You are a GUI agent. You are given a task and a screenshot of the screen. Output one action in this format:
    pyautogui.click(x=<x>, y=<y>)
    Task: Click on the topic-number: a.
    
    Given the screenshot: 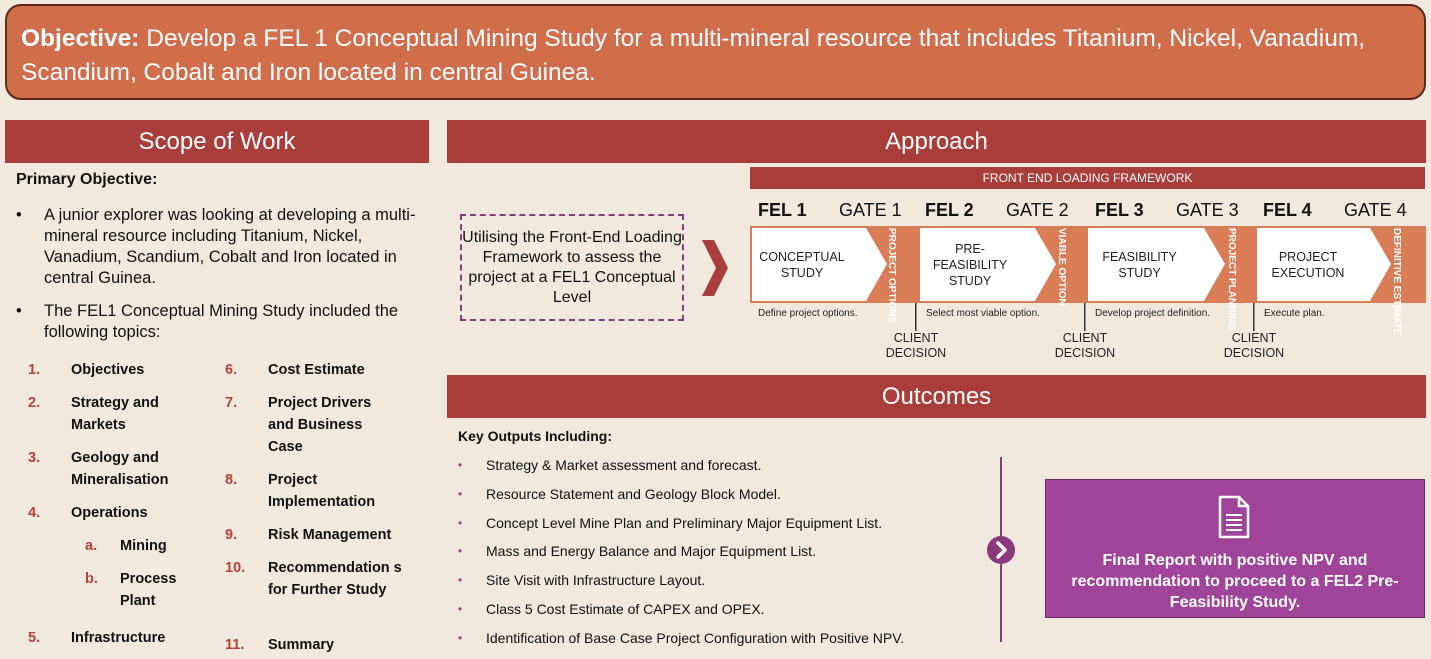 What is the action you would take?
    pyautogui.click(x=91, y=546)
    